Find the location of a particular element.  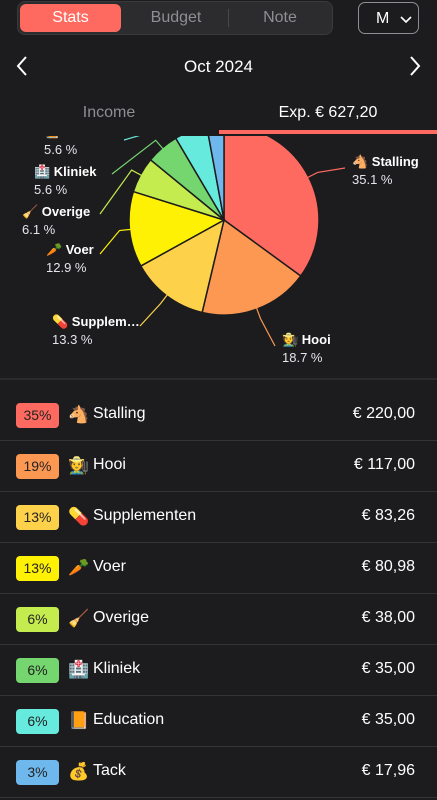

category-row: 6% 📙 Education € 35,00 is located at coordinates (218, 721).